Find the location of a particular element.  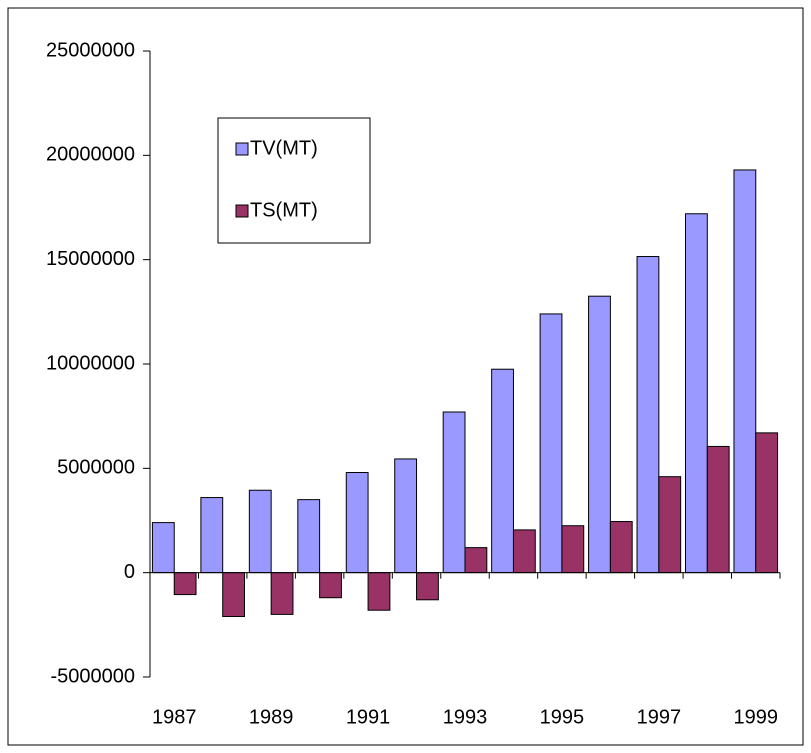

y-tick-label: 15000000 is located at coordinates (90, 259).